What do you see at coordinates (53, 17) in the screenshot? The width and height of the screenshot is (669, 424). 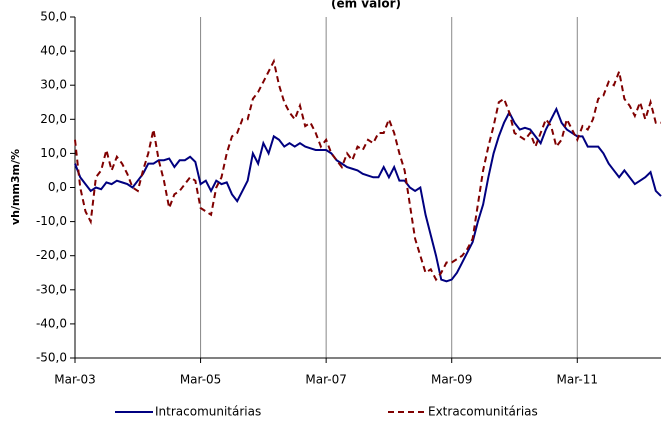 I see `y-tick-label: 50,0` at bounding box center [53, 17].